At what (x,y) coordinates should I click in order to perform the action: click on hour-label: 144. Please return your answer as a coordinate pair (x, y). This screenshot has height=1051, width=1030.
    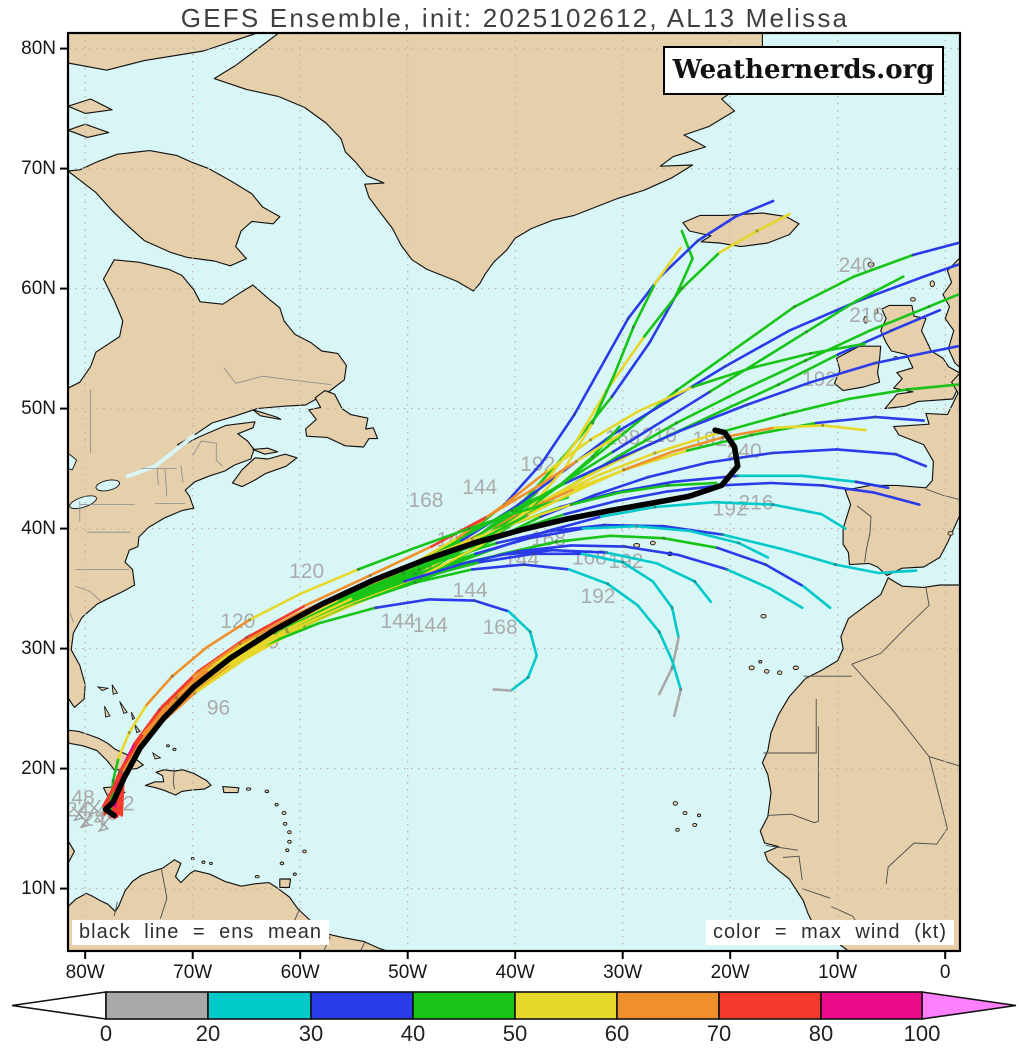
    Looking at the image, I should click on (470, 590).